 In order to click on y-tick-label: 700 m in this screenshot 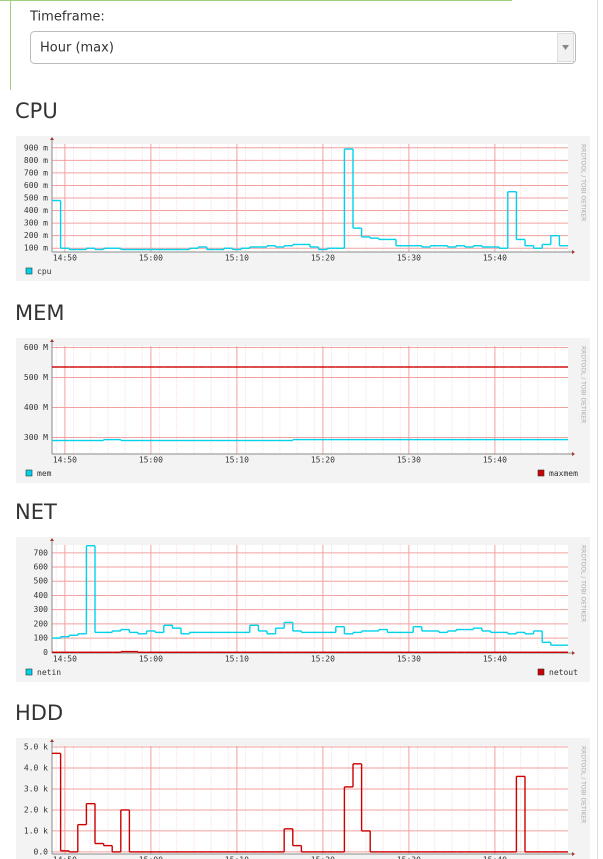, I will do `click(36, 172)`.